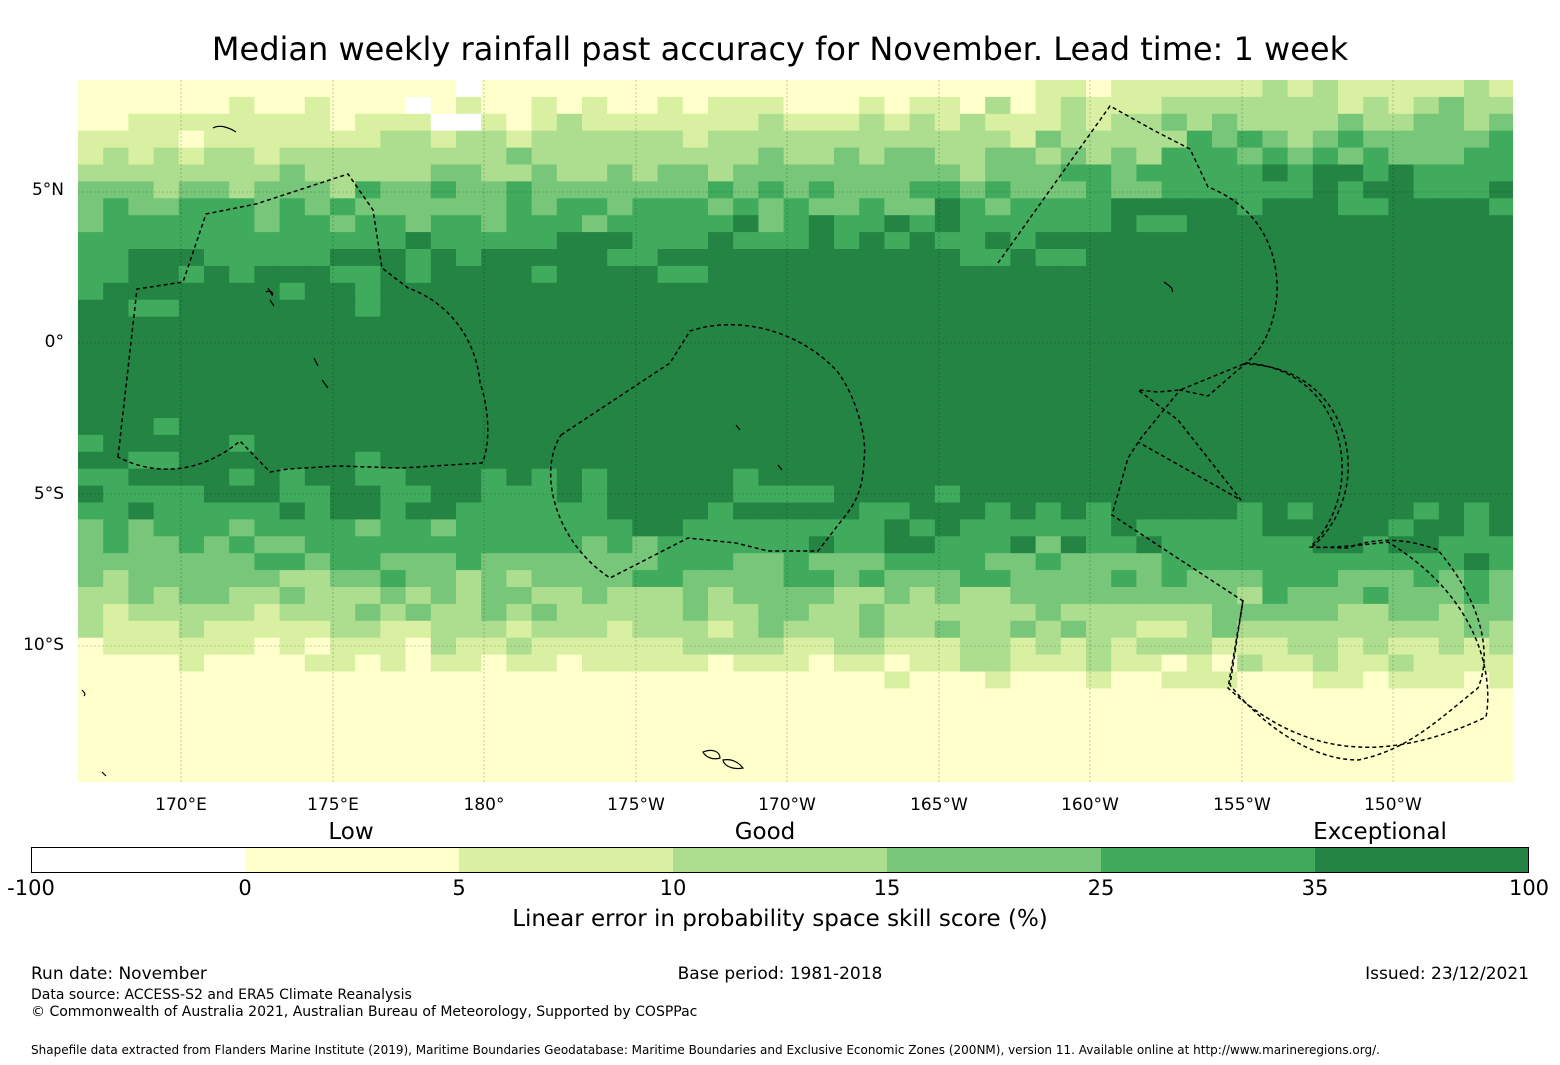 This screenshot has width=1560, height=1065. I want to click on eez-cook-islands, so click(1357, 562).